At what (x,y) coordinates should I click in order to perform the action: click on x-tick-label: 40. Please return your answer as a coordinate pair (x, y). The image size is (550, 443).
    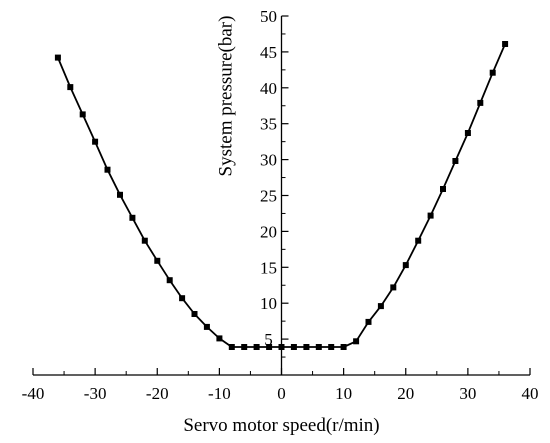
    Looking at the image, I should click on (530, 393).